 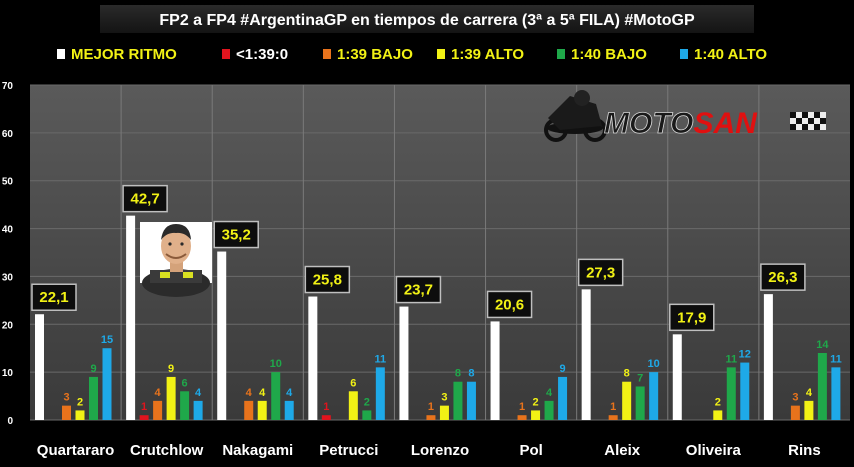 I want to click on x-tick-label: Rins, so click(x=804, y=450).